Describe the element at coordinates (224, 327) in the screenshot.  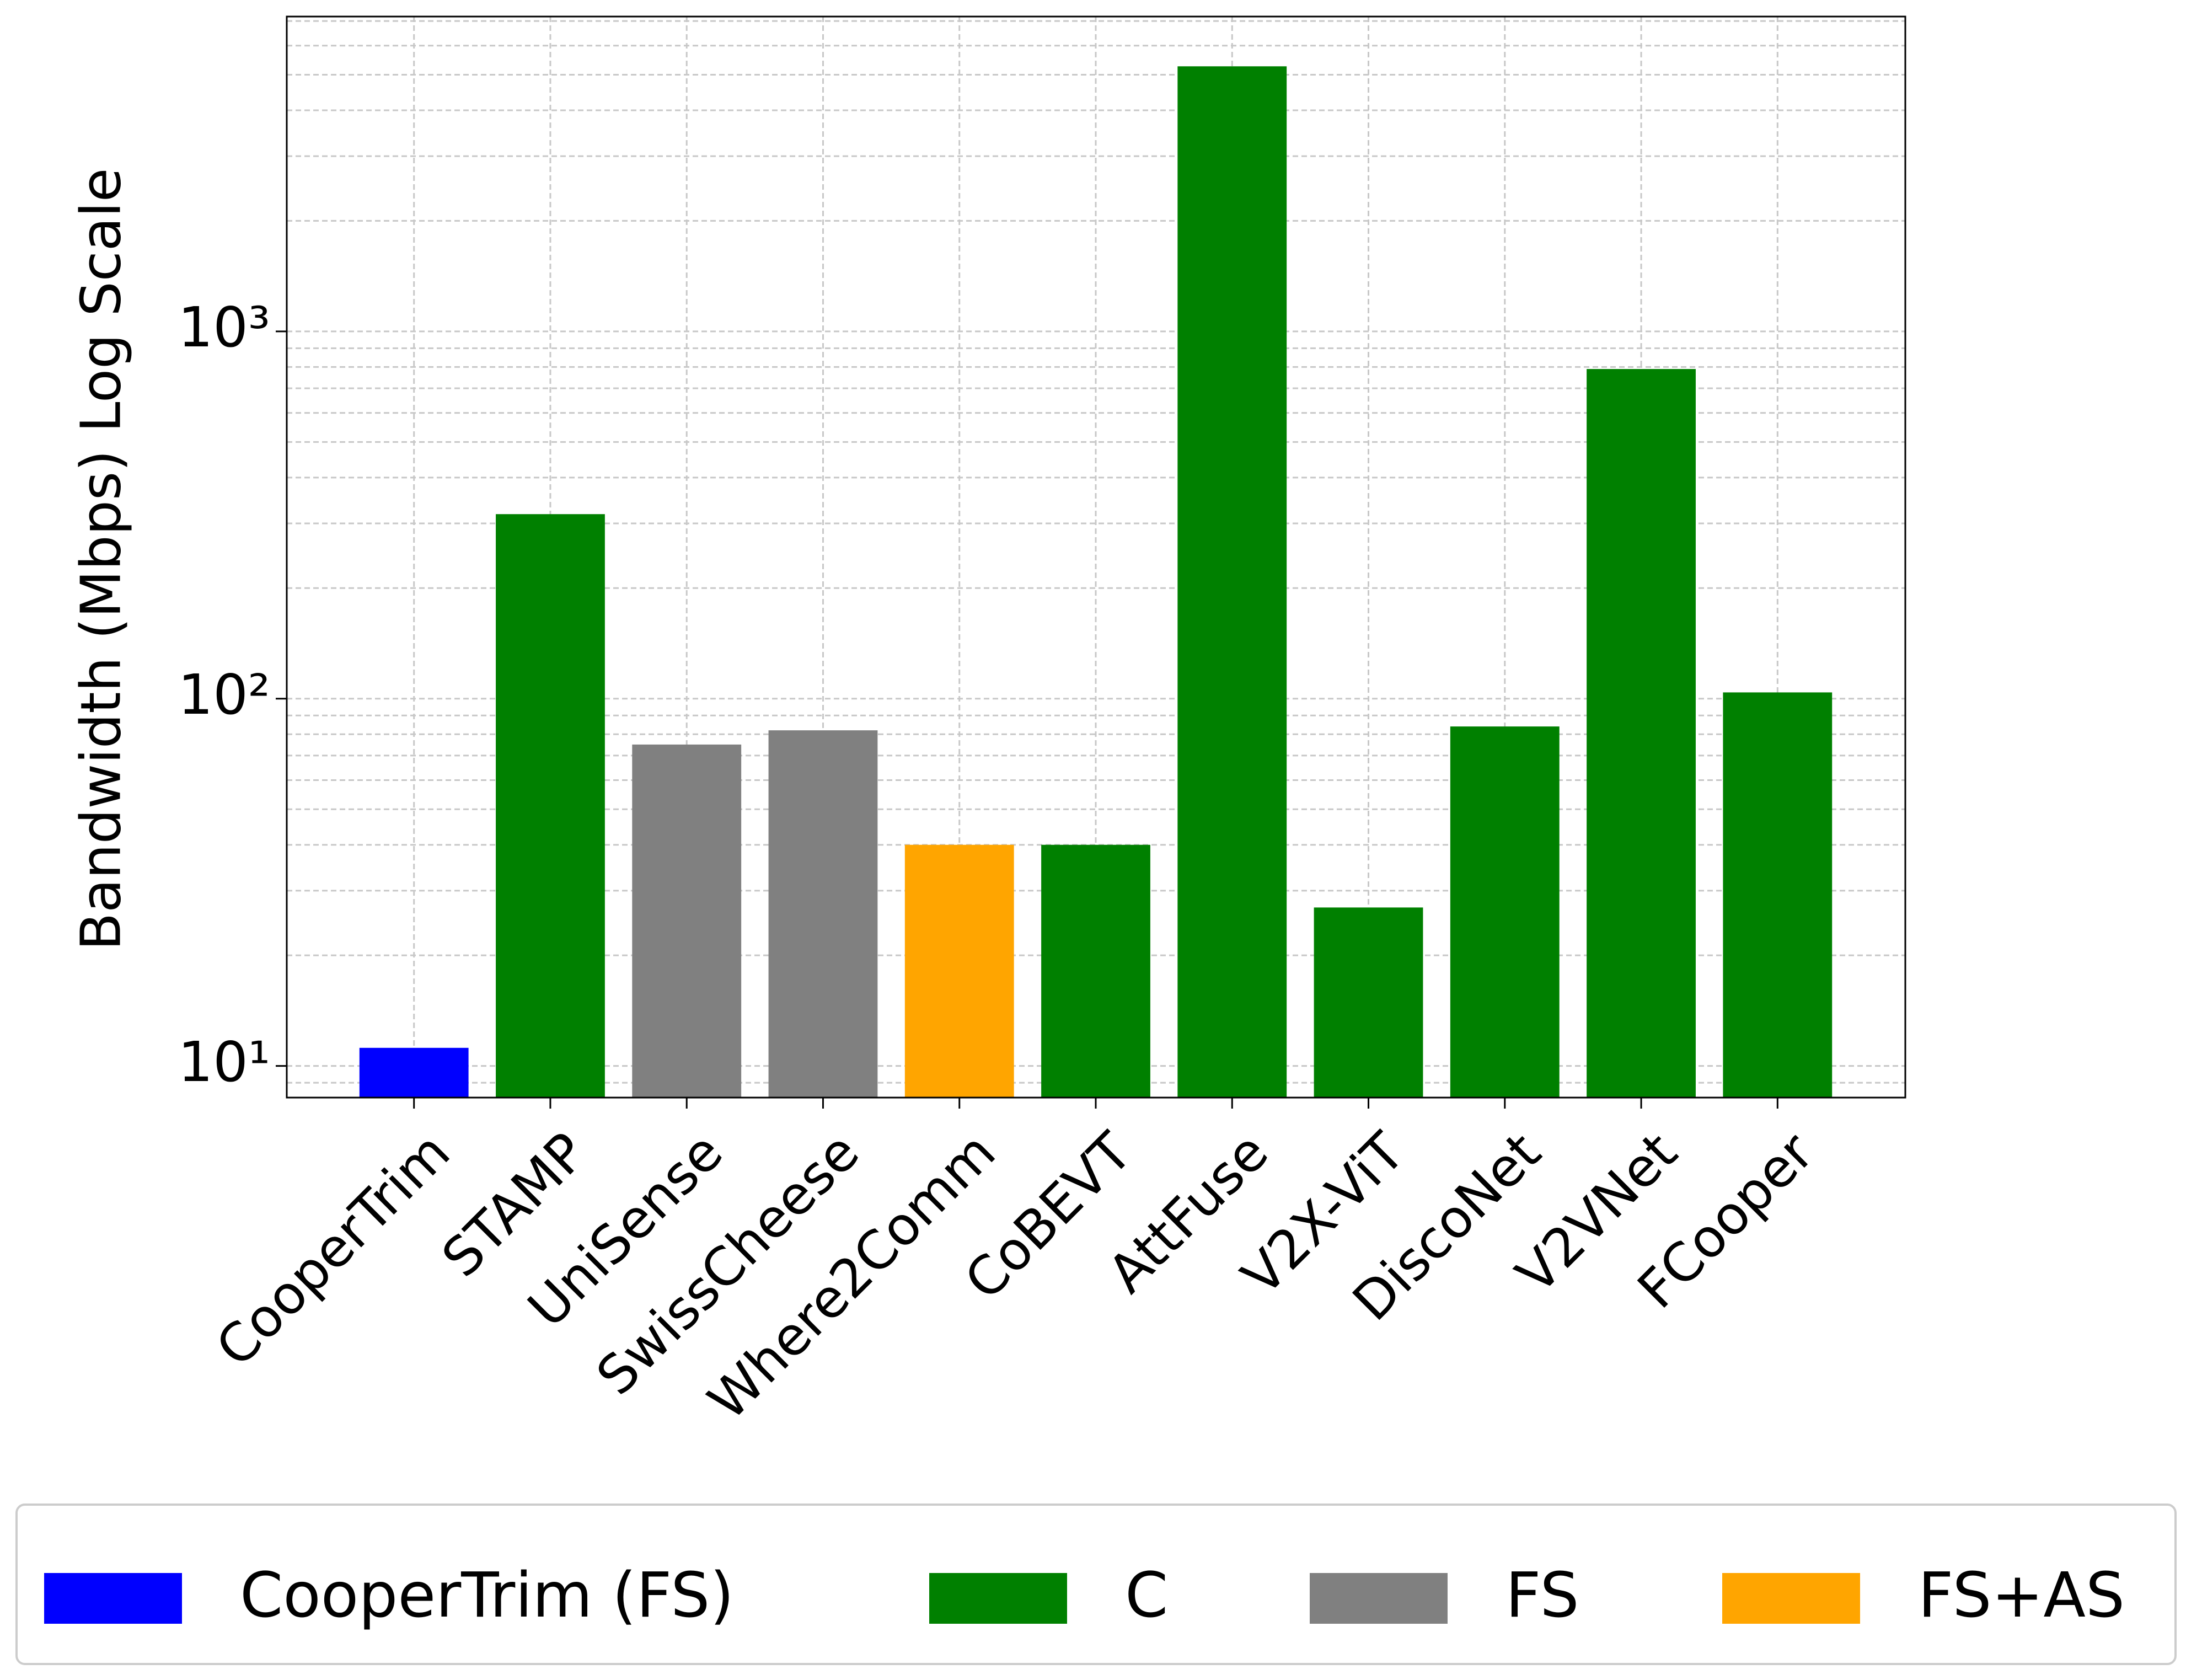
I see `y-tick-label: 10³` at that location.